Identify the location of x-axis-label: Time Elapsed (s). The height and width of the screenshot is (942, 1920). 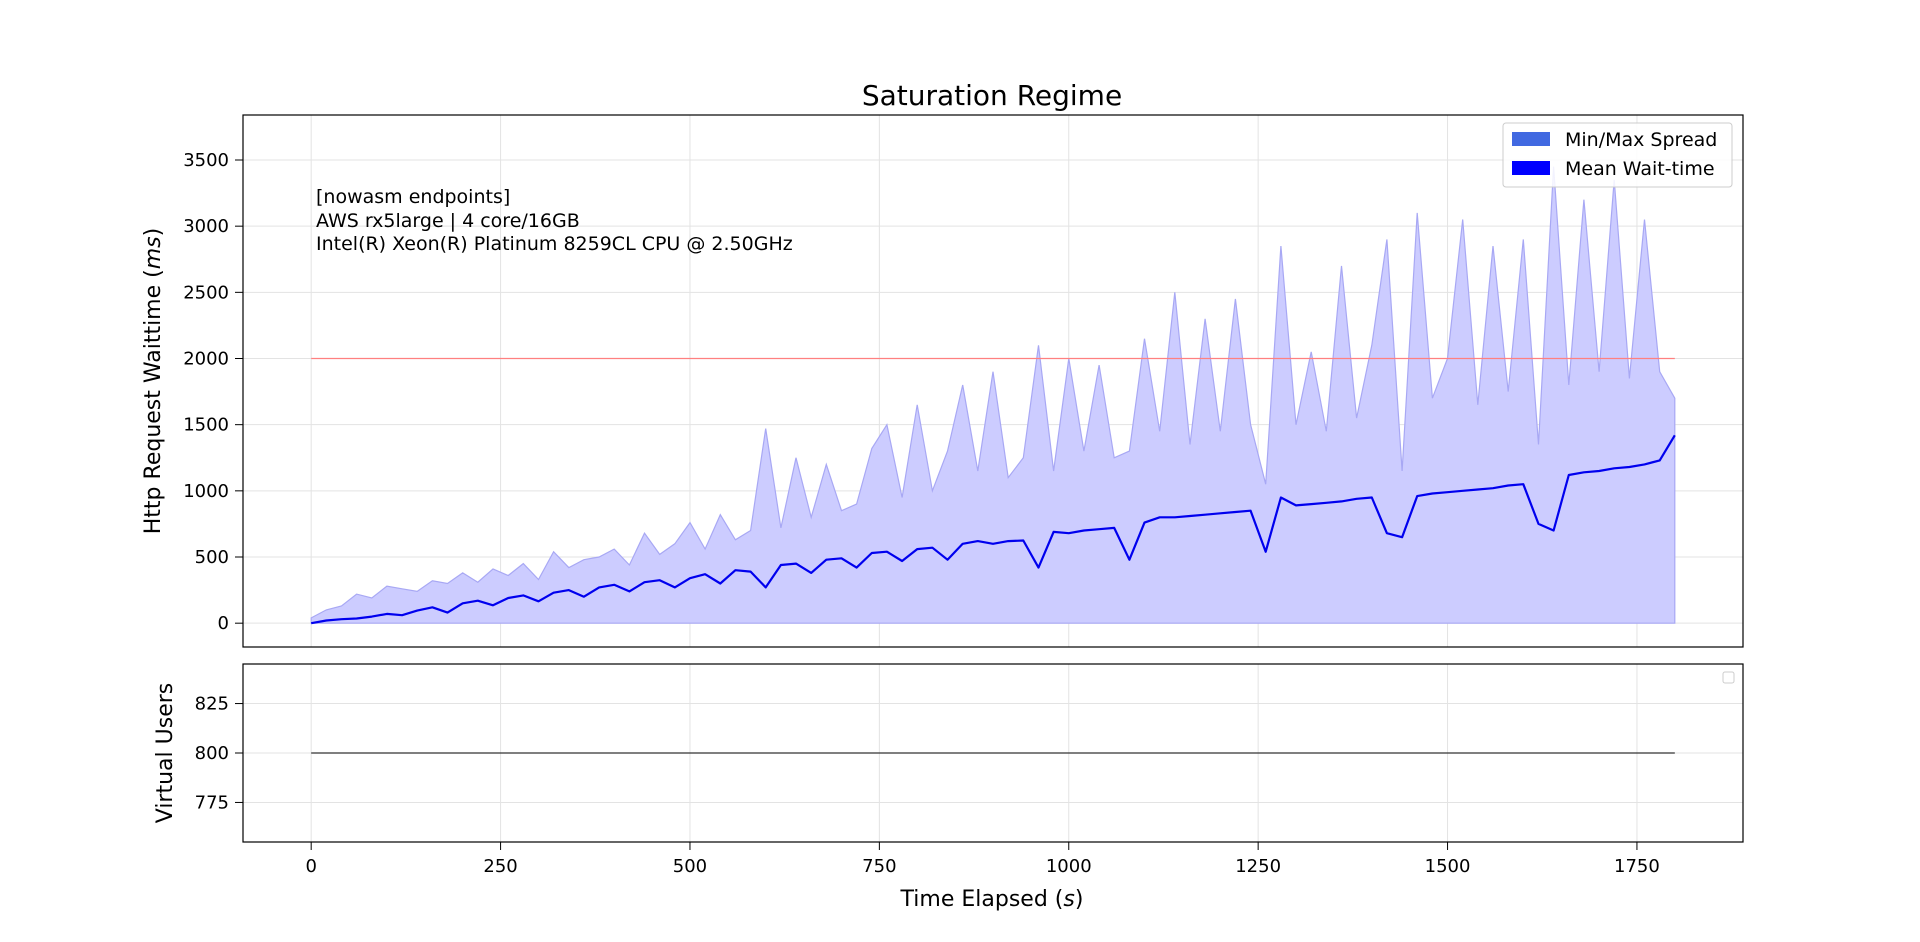
(992, 899).